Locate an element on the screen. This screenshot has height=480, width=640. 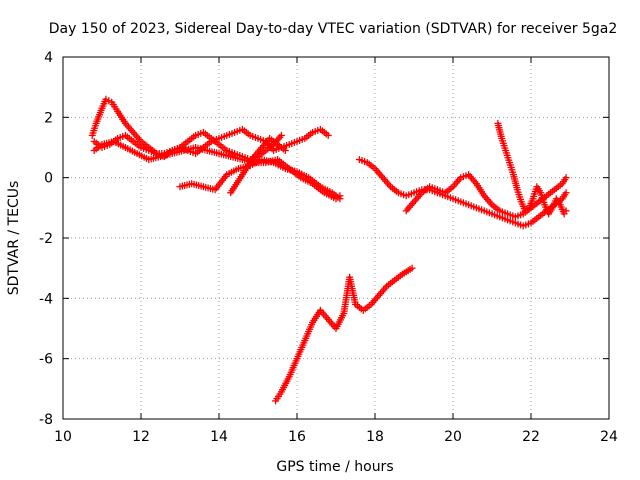
x-tick-label: 12 is located at coordinates (141, 437).